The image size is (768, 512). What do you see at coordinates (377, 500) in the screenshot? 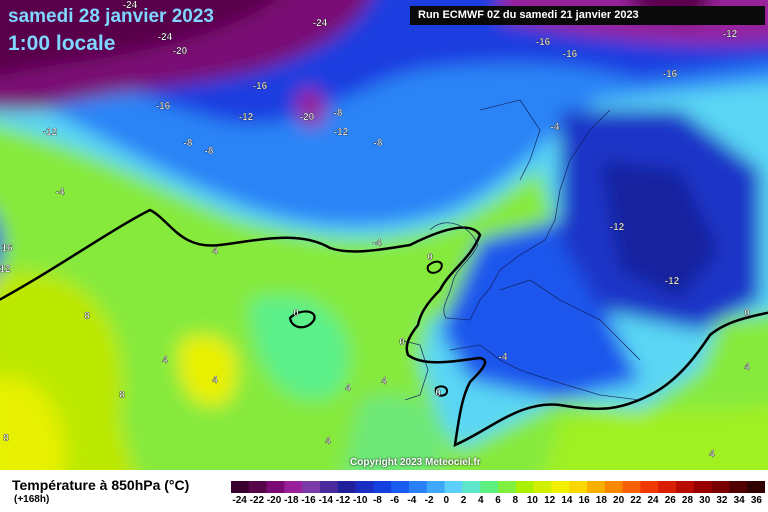
I see `legend-tick-label: -8` at bounding box center [377, 500].